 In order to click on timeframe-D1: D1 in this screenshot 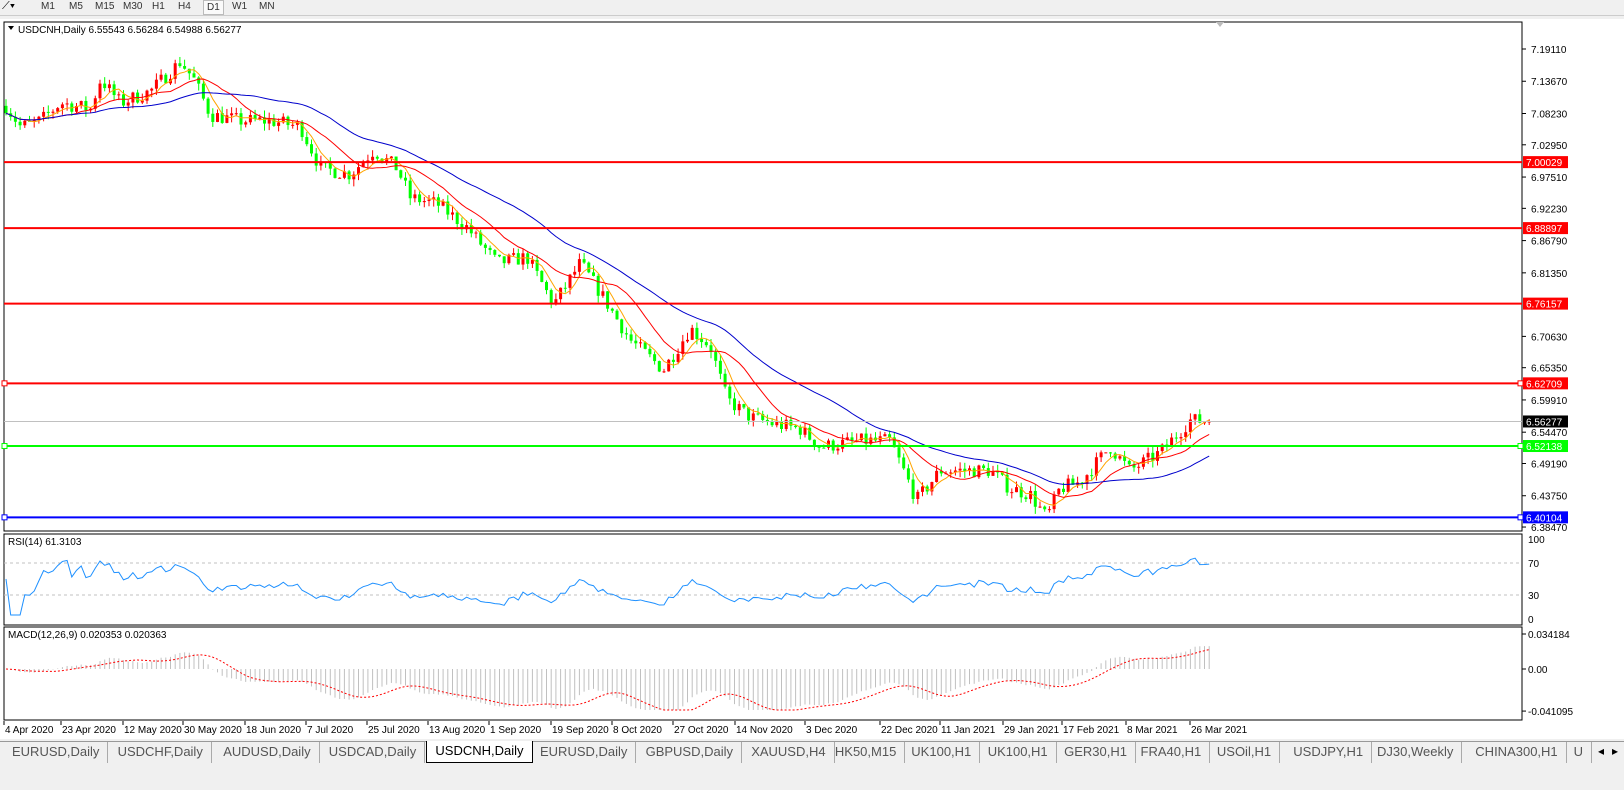, I will do `click(213, 7)`.